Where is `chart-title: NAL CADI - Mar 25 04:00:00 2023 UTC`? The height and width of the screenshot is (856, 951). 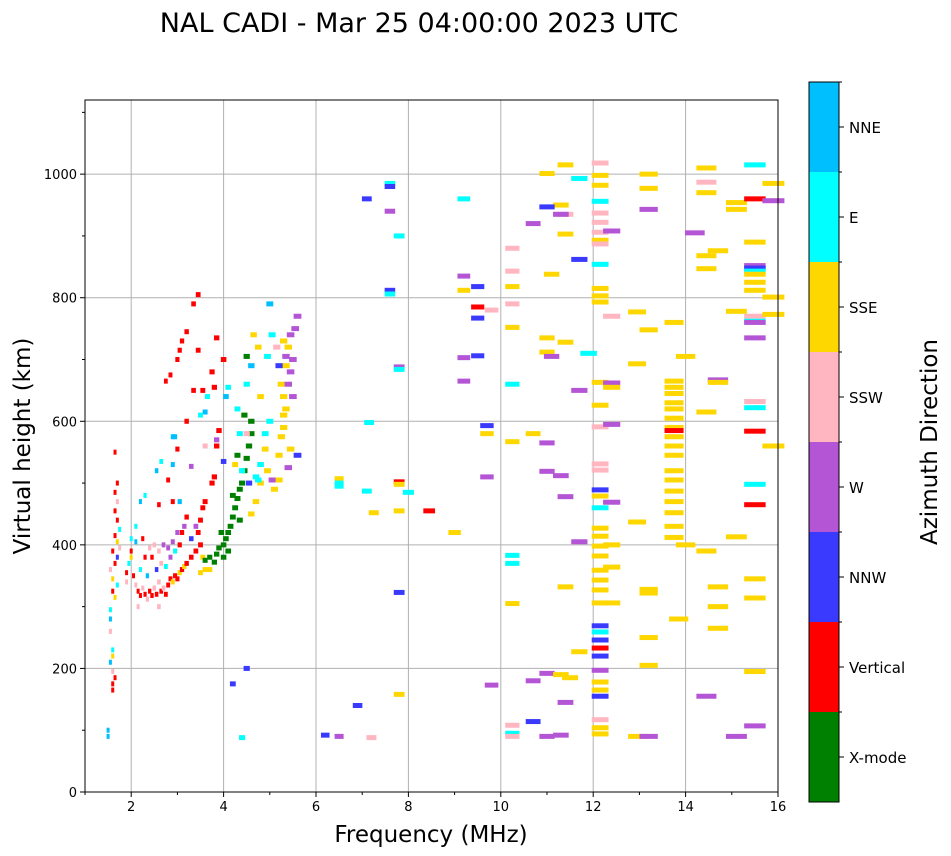
chart-title: NAL CADI - Mar 25 04:00:00 2023 UTC is located at coordinates (419, 23).